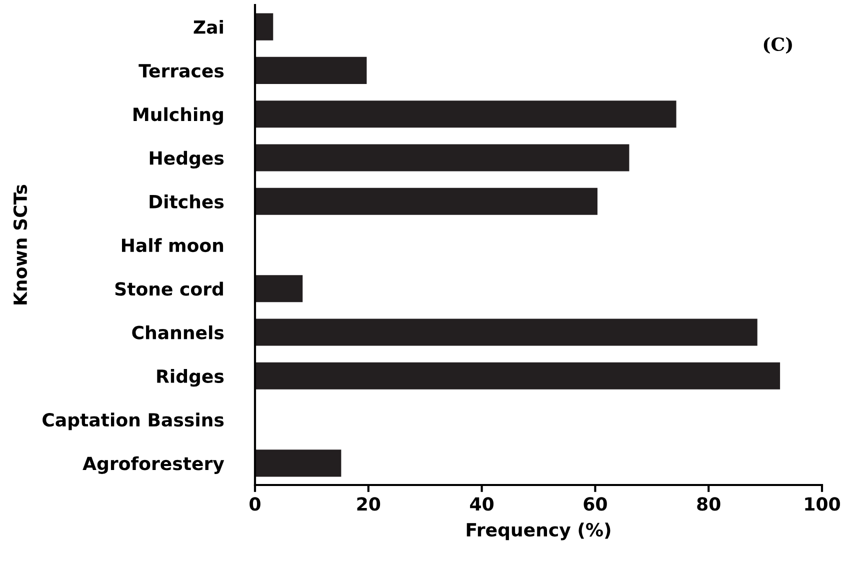 Image resolution: width=846 pixels, height=561 pixels. I want to click on y-axis-title: Known SCTs, so click(20, 244).